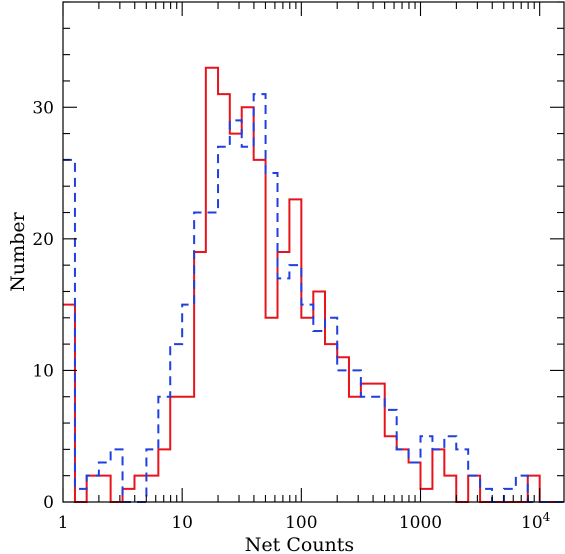 The width and height of the screenshot is (565, 554). Describe the element at coordinates (43, 240) in the screenshot. I see `y-tick-label: 20` at that location.